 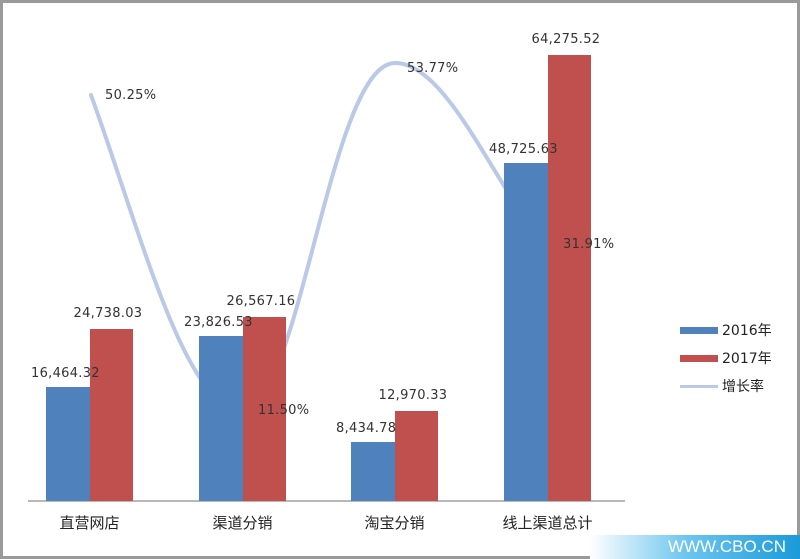 What do you see at coordinates (743, 387) in the screenshot?
I see `legend-label: 增长率` at bounding box center [743, 387].